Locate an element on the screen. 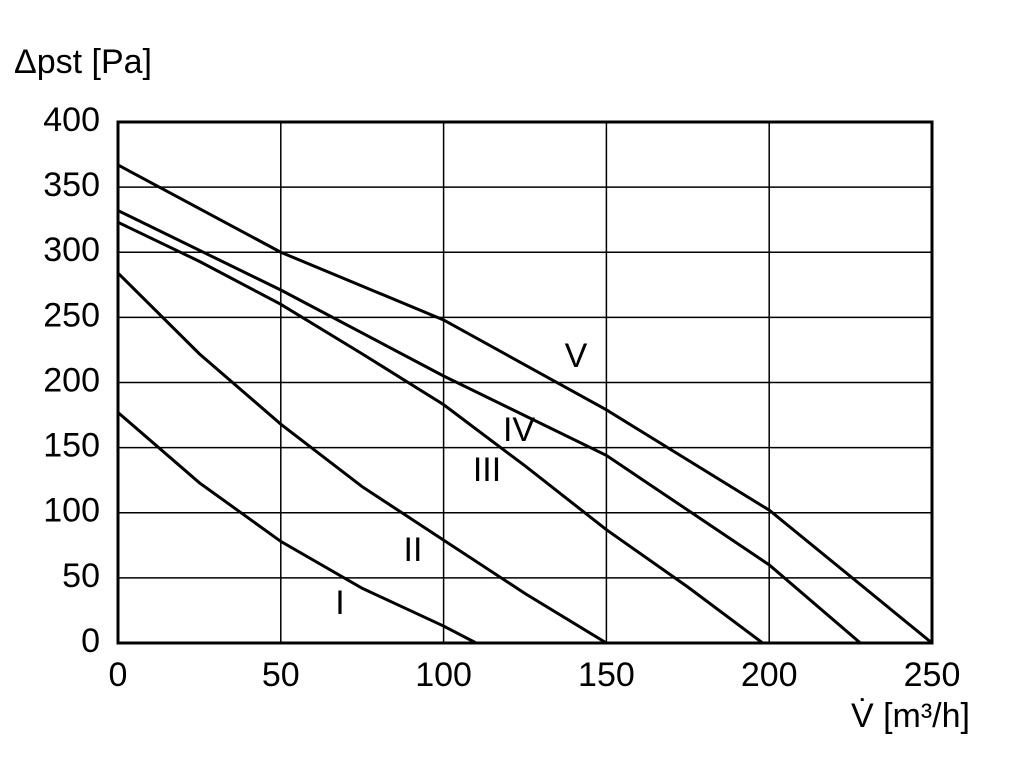  x-tick-label: 0 is located at coordinates (118, 675).